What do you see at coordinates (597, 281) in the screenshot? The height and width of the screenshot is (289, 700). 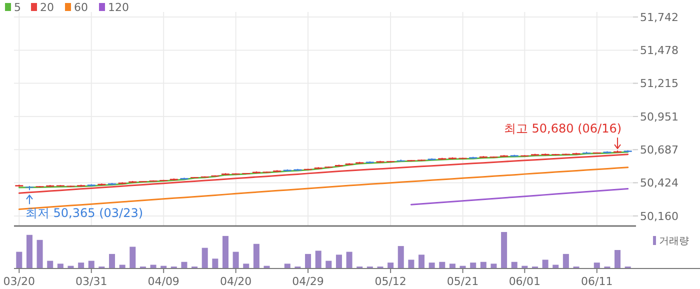 I see `x-tick-label: 06/11` at bounding box center [597, 281].